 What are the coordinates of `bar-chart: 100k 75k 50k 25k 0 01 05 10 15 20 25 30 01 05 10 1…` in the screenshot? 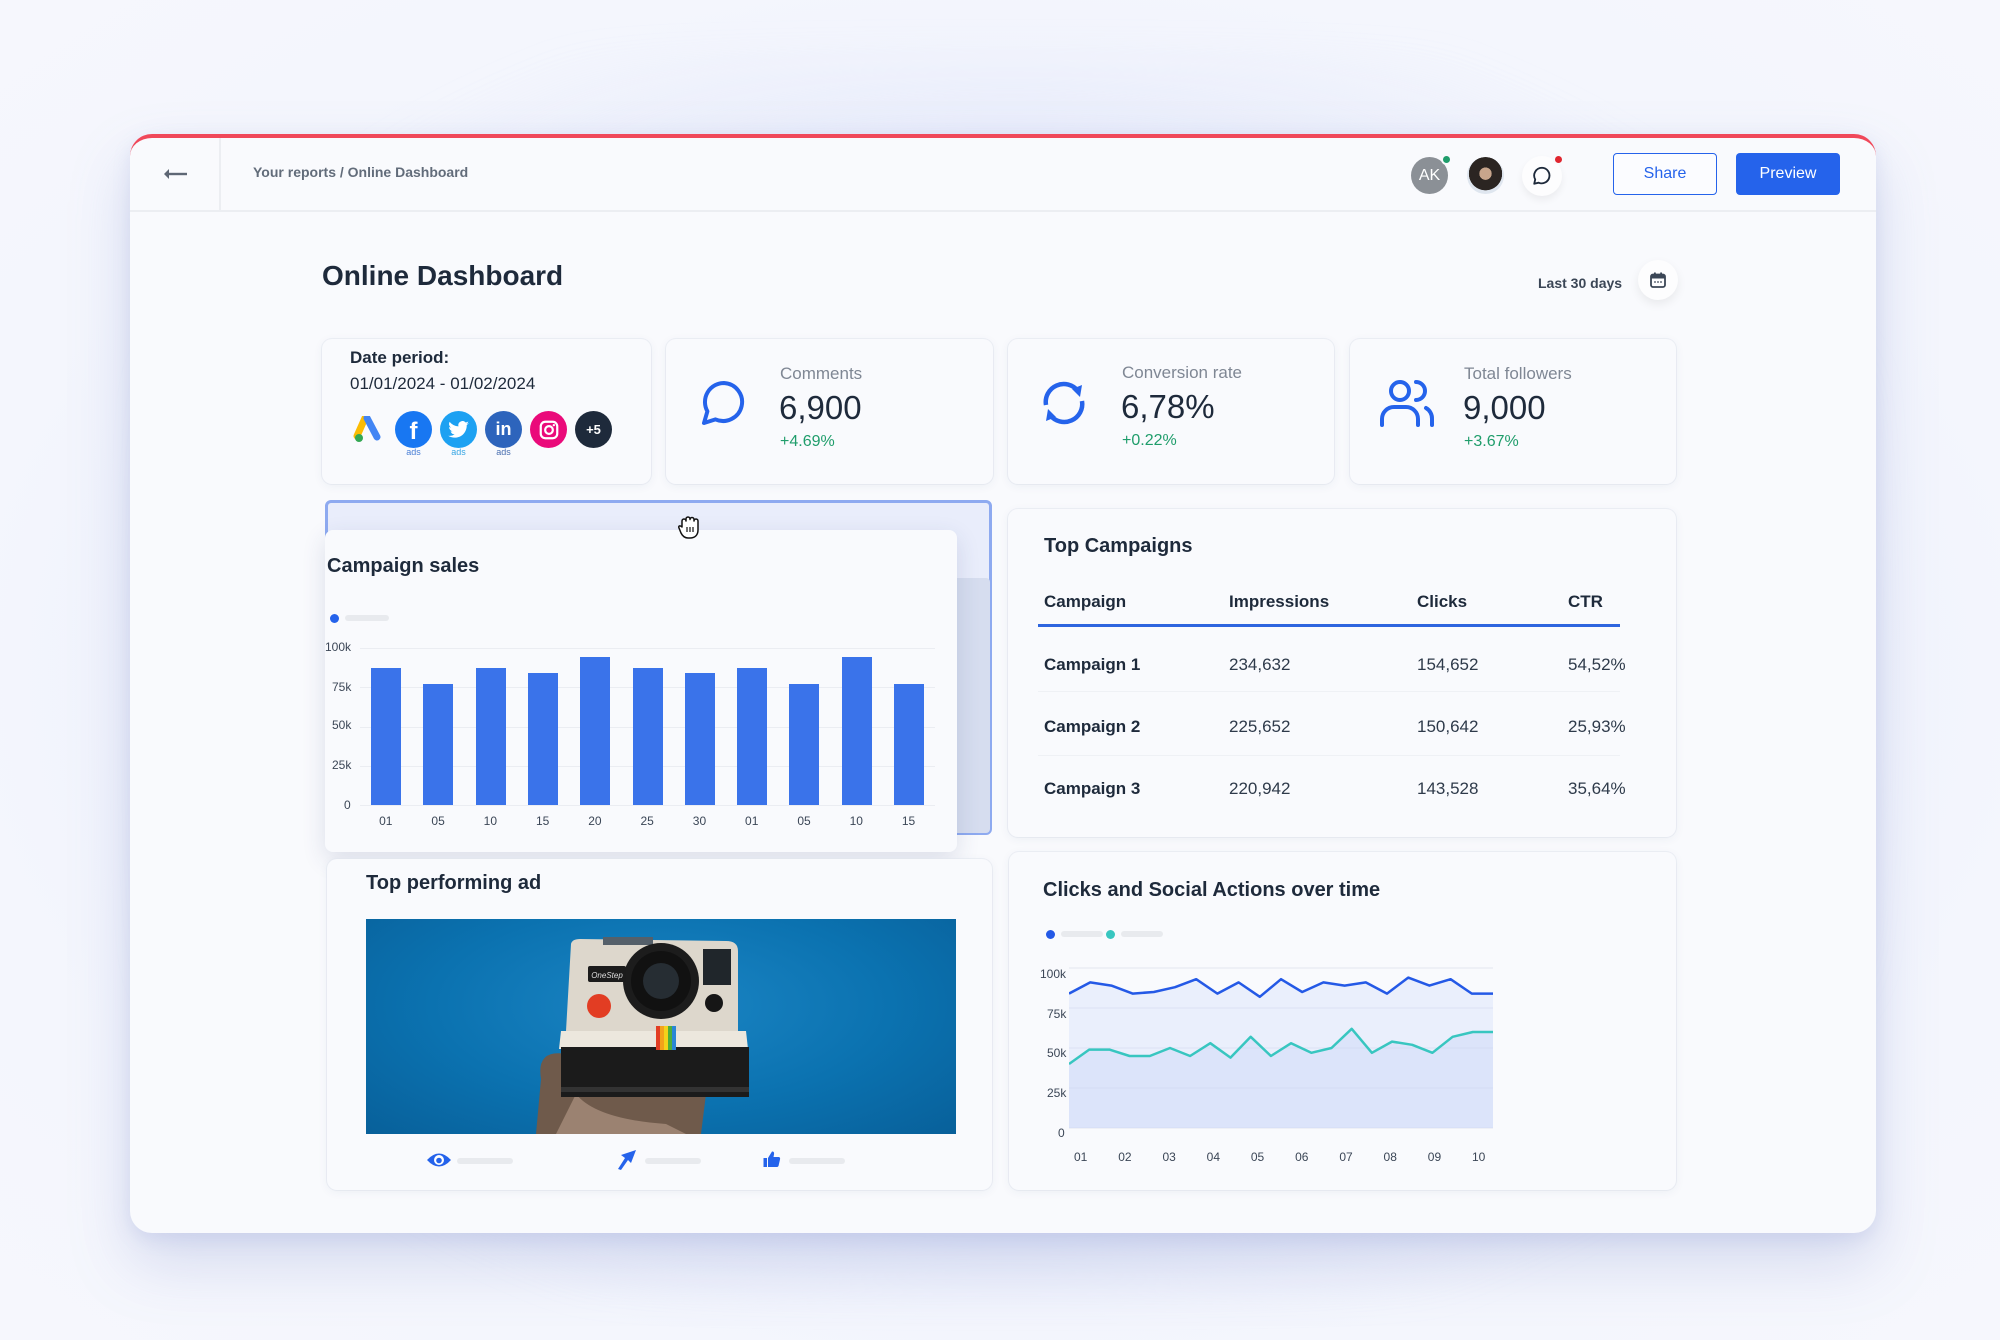 It's located at (641, 691).